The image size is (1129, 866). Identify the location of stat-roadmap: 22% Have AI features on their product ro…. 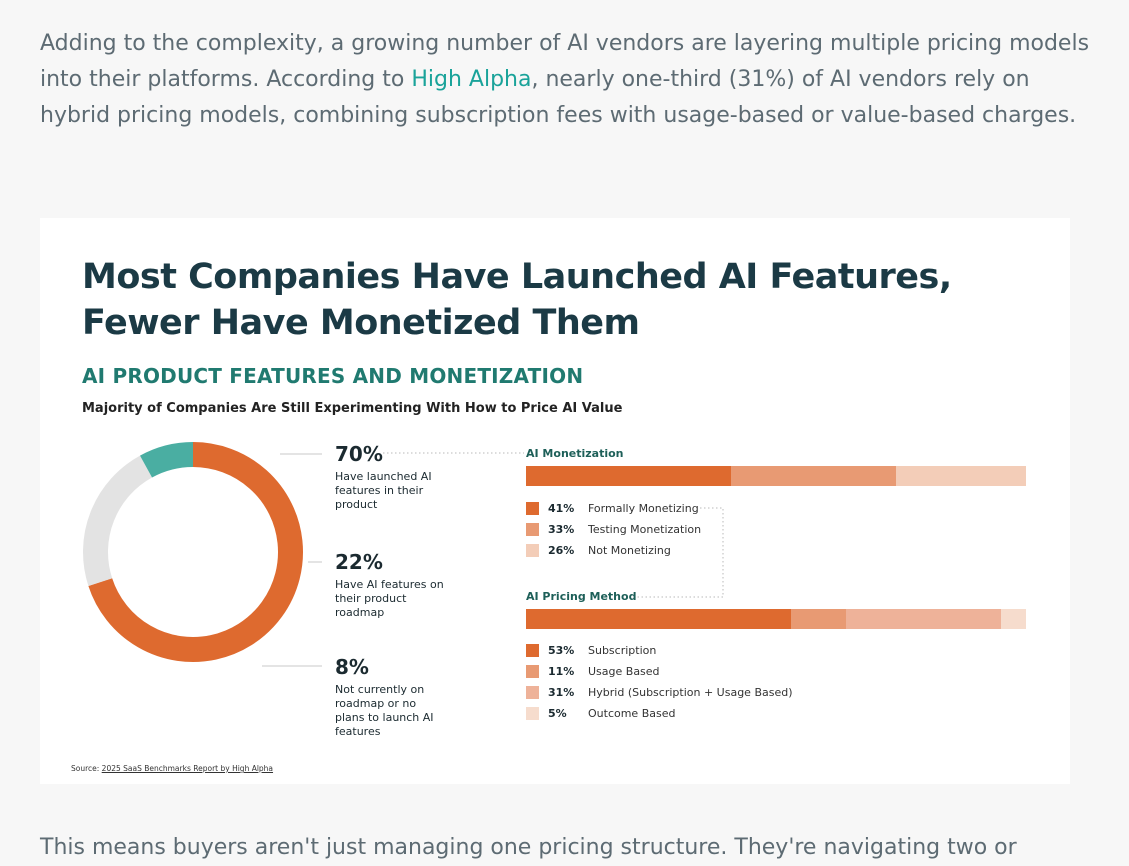
(390, 585).